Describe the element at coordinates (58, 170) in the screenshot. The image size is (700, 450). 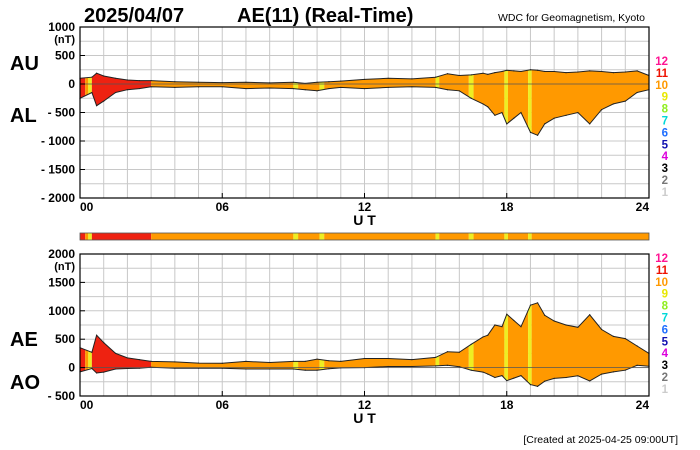
I see `y-tick-label: - 1500` at that location.